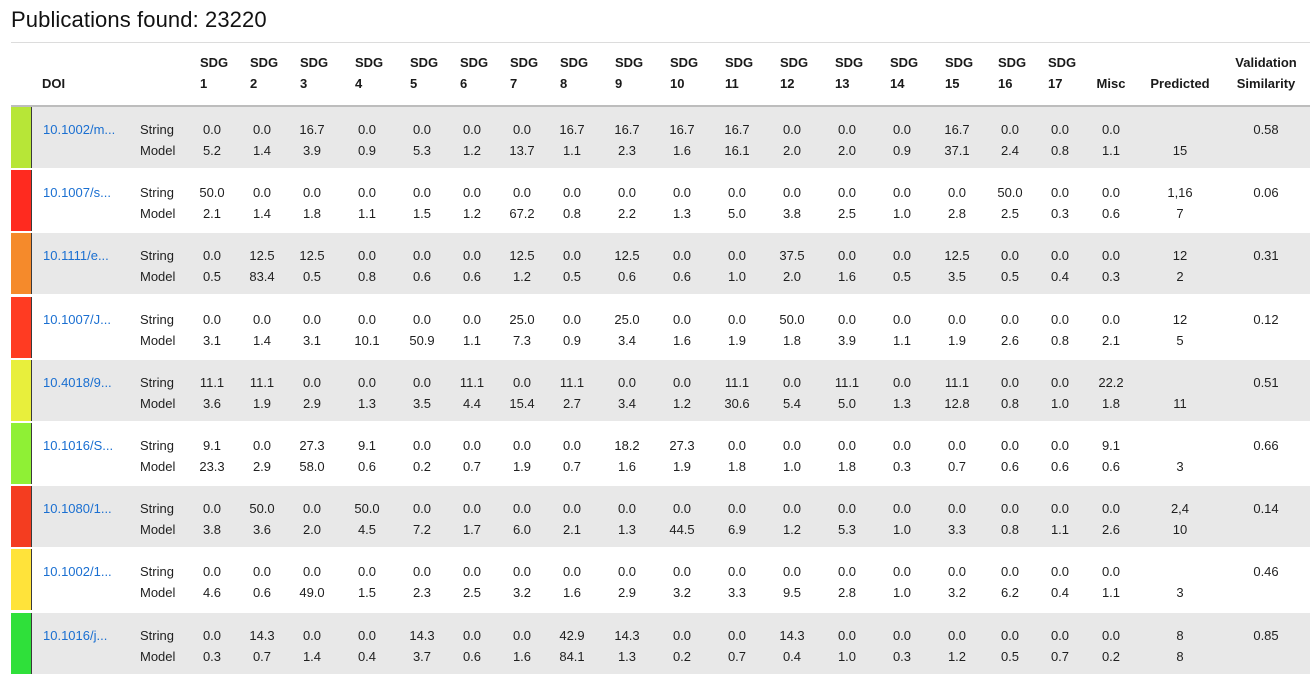 The width and height of the screenshot is (1313, 674). Describe the element at coordinates (214, 73) in the screenshot. I see `header-sdg-1: SDG 1` at that location.